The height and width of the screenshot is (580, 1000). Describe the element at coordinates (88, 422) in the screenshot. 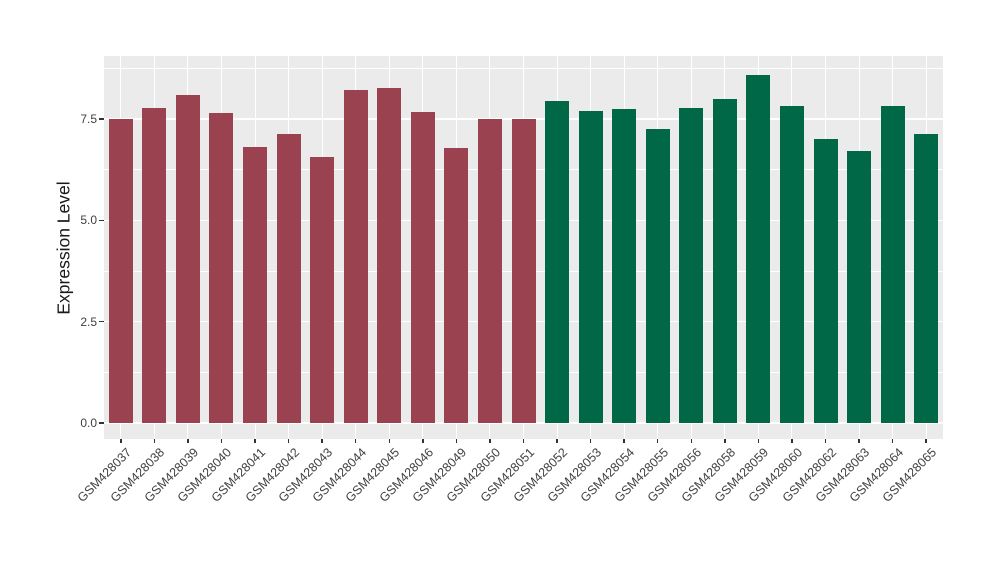

I see `y-tick-label: 0.0` at that location.